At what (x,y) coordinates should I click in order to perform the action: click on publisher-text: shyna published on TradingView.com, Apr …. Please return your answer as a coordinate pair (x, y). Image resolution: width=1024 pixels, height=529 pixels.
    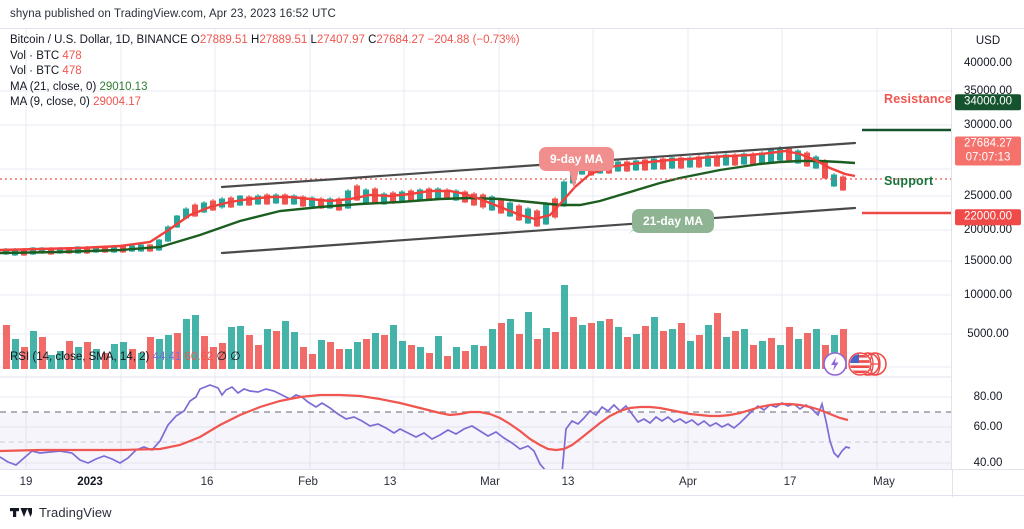
    Looking at the image, I should click on (173, 14).